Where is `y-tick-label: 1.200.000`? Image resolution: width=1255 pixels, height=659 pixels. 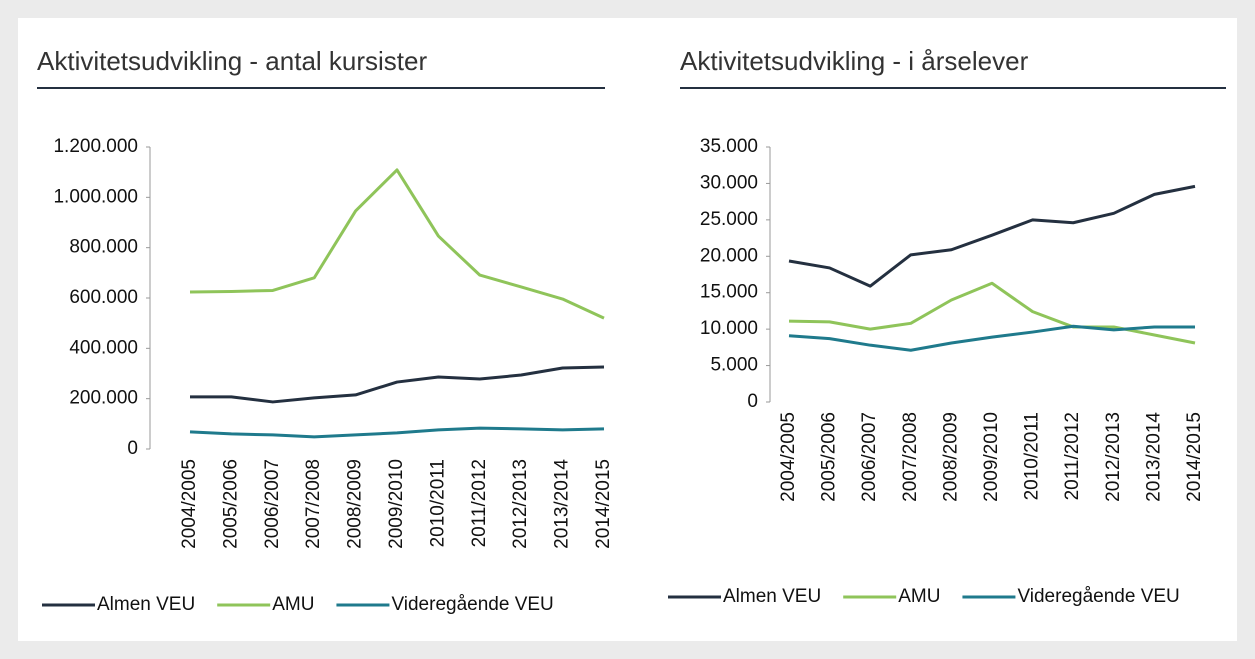 y-tick-label: 1.200.000 is located at coordinates (95, 146).